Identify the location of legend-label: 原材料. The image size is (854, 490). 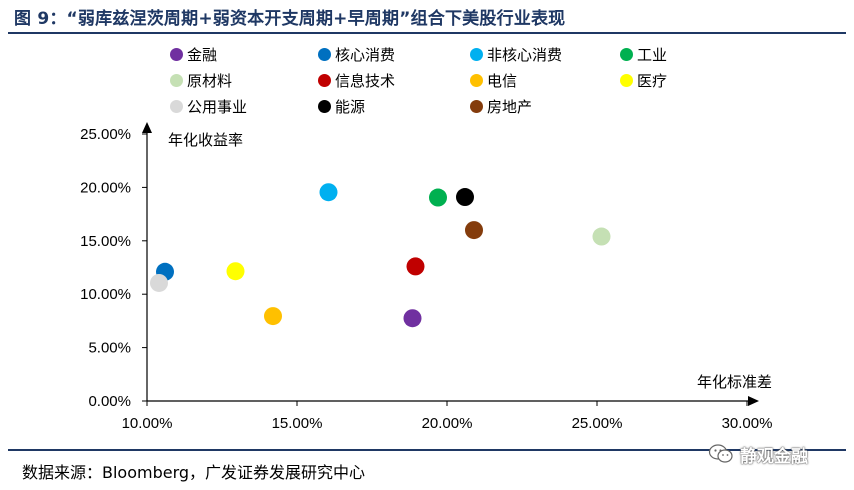
(210, 81).